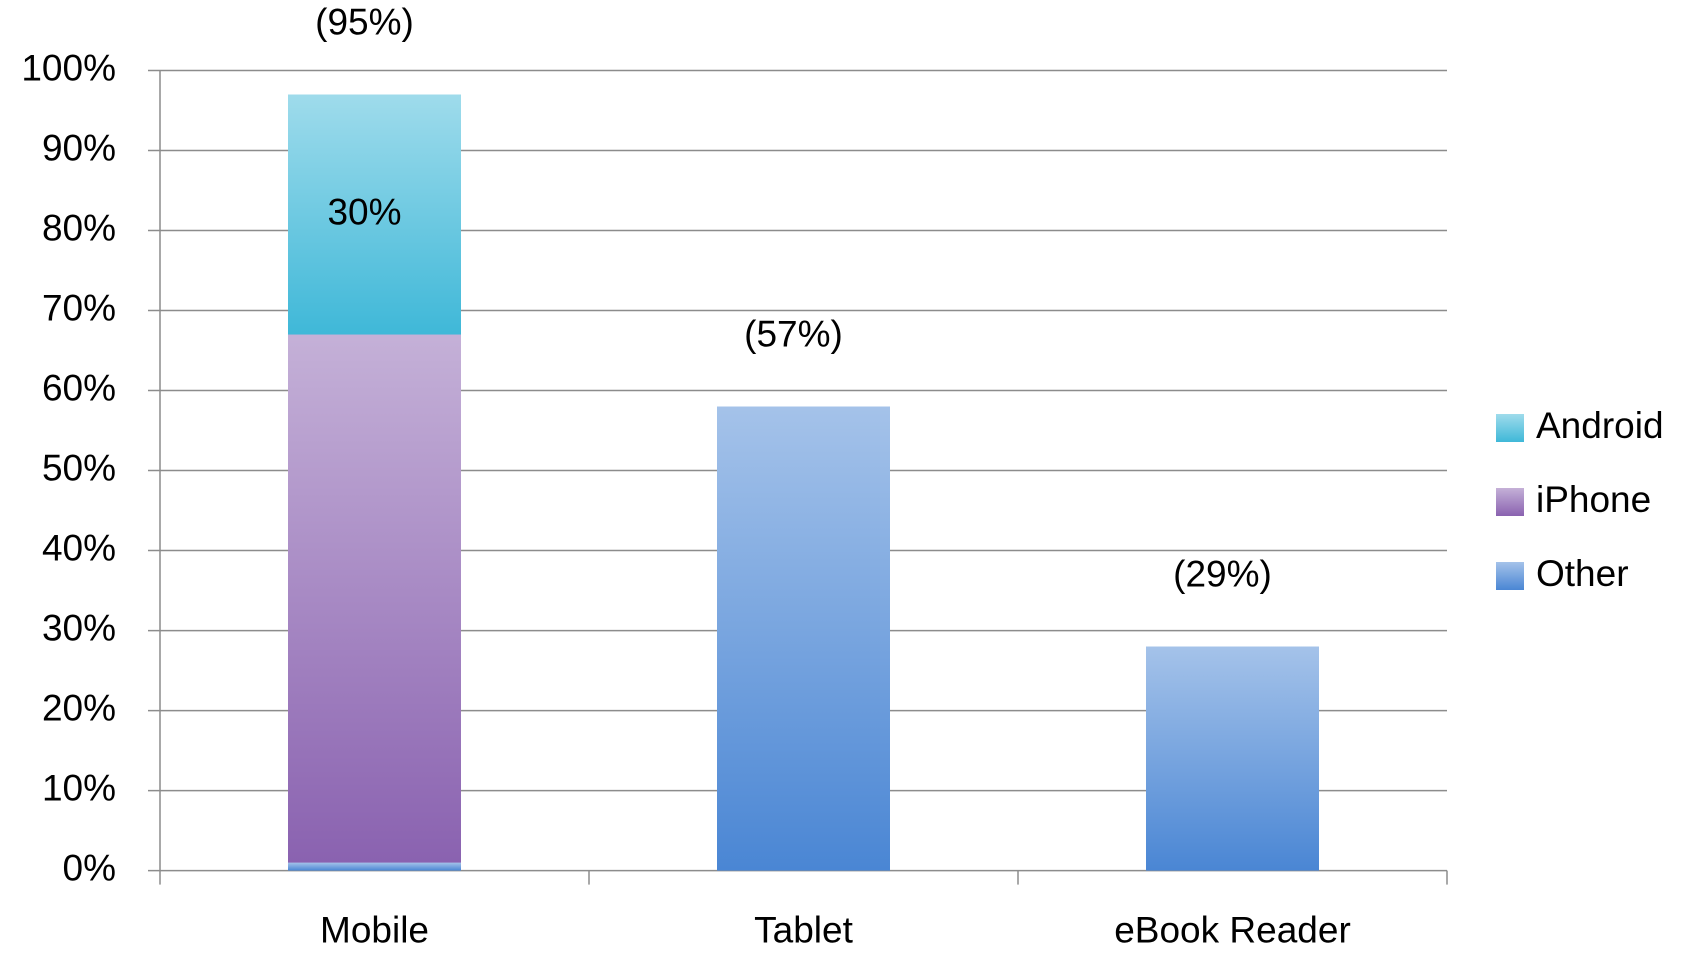 The width and height of the screenshot is (1700, 958). I want to click on data-label: 30%, so click(364, 211).